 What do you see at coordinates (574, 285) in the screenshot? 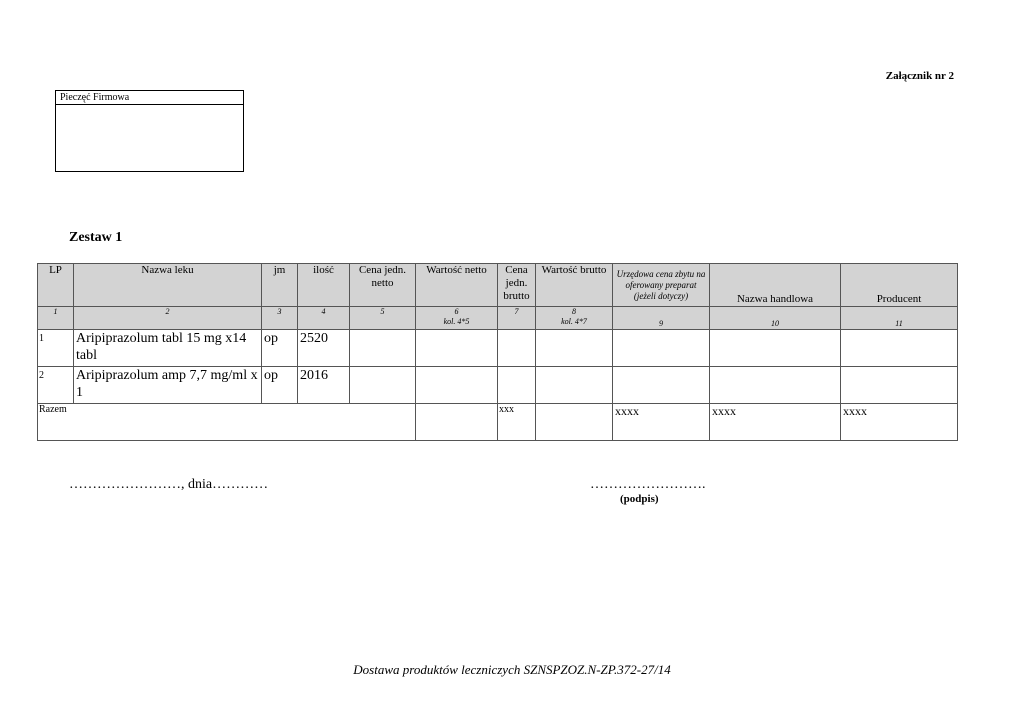
I see `header-cell: Wartość brutto` at bounding box center [574, 285].